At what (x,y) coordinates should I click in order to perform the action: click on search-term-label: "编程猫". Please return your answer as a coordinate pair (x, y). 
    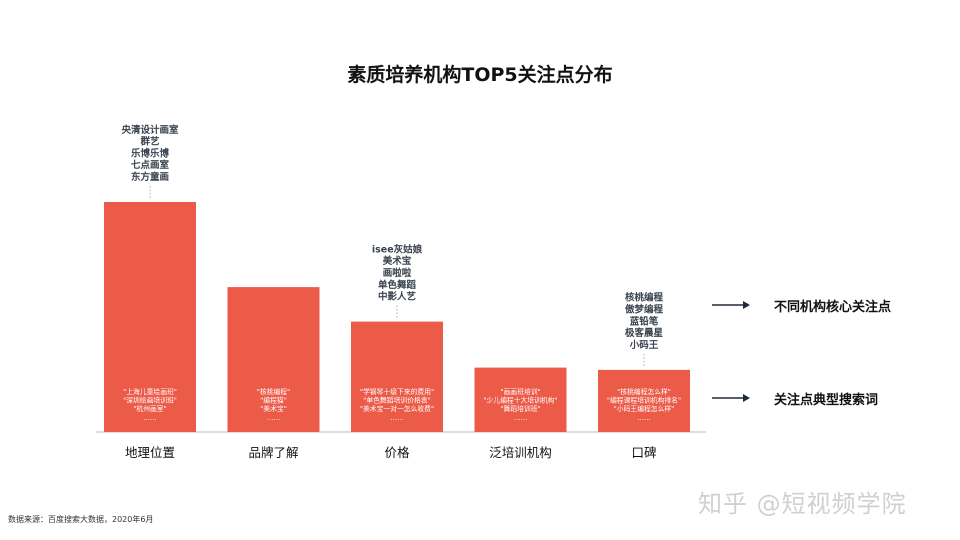
    Looking at the image, I should click on (273, 400).